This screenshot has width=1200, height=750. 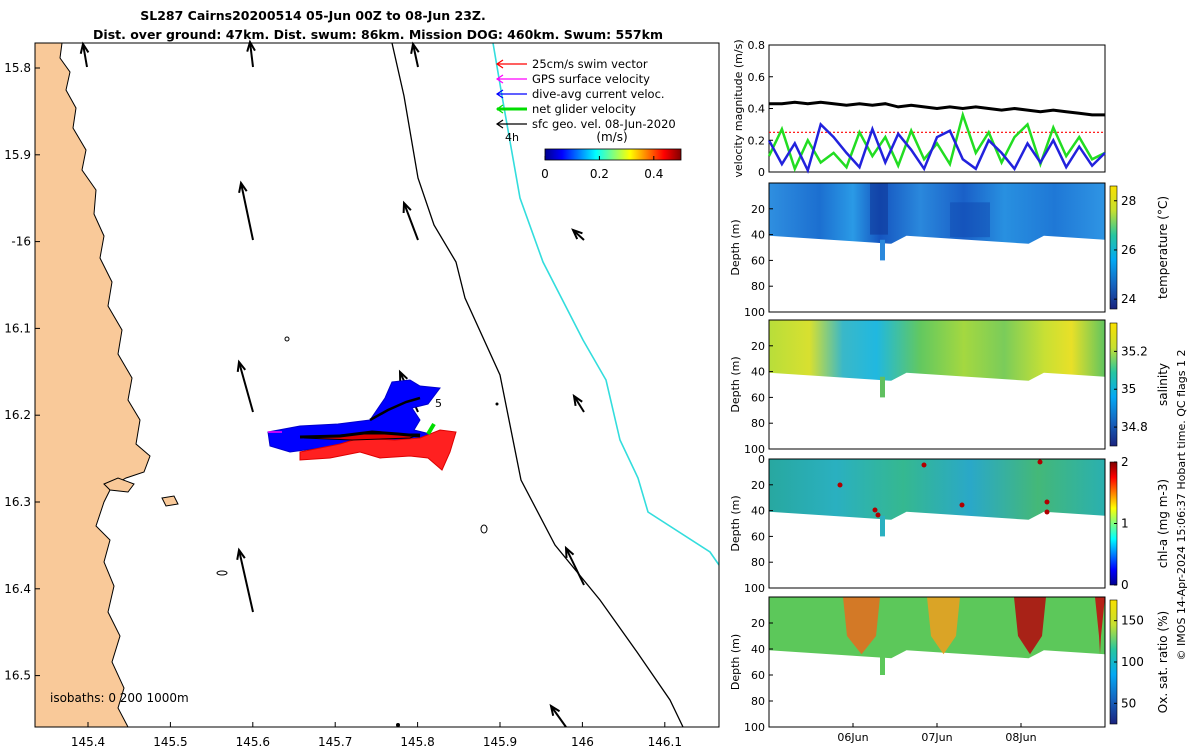 What do you see at coordinates (1163, 523) in the screenshot?
I see `heatmap-variable-label: chl-a (mg m-3)` at bounding box center [1163, 523].